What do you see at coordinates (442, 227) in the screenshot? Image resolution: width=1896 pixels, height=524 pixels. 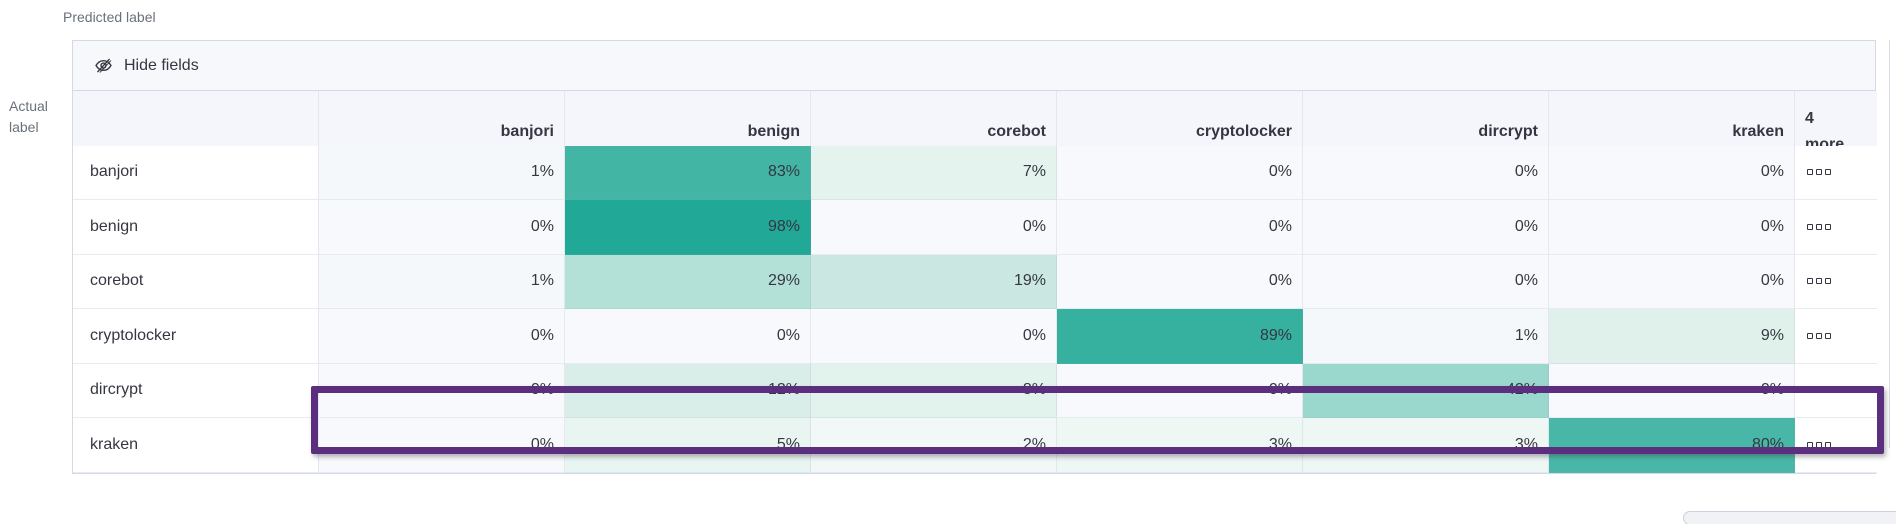 I see `cell-benign-banjori: 0%` at bounding box center [442, 227].